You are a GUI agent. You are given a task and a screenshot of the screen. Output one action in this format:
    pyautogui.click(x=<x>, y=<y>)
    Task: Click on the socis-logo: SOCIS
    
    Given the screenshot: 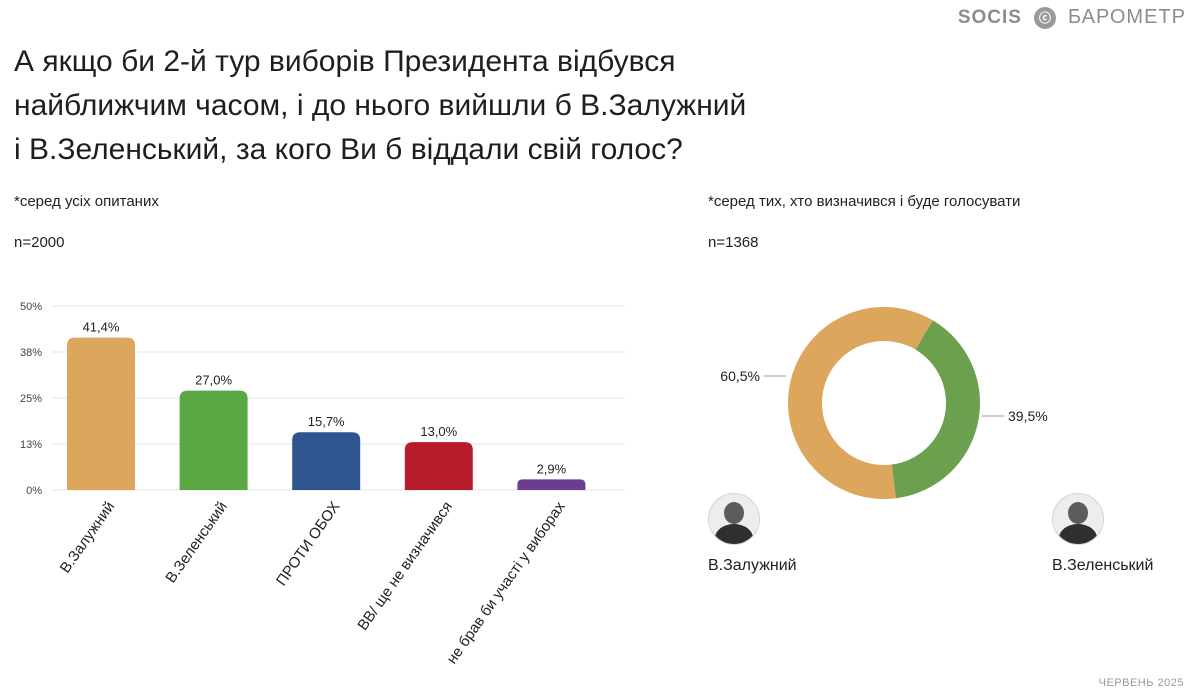 What is the action you would take?
    pyautogui.click(x=989, y=17)
    